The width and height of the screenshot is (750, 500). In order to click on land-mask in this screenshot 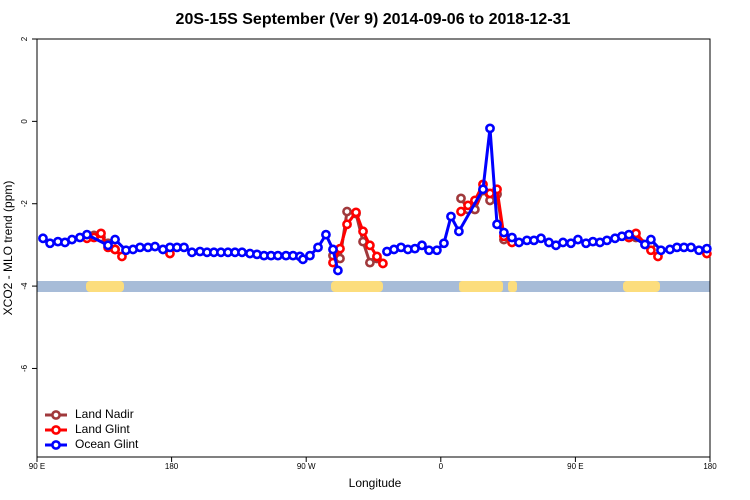, I will do `click(373, 286)`.